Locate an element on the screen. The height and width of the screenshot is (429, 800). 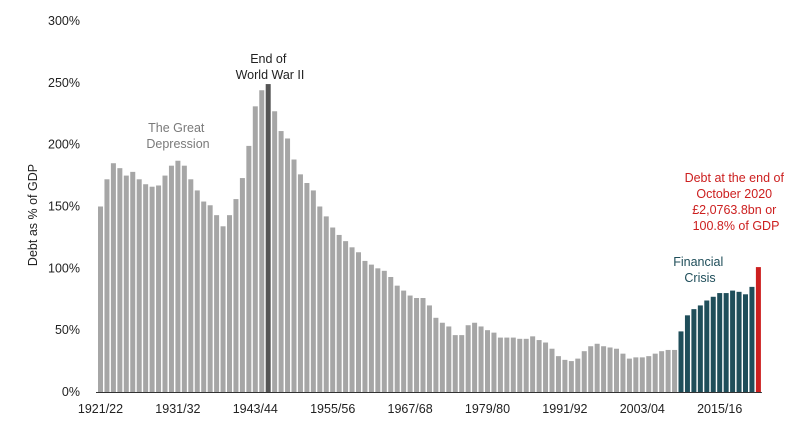
y-axis-label: Debt as % of GDP is located at coordinates (33, 215).